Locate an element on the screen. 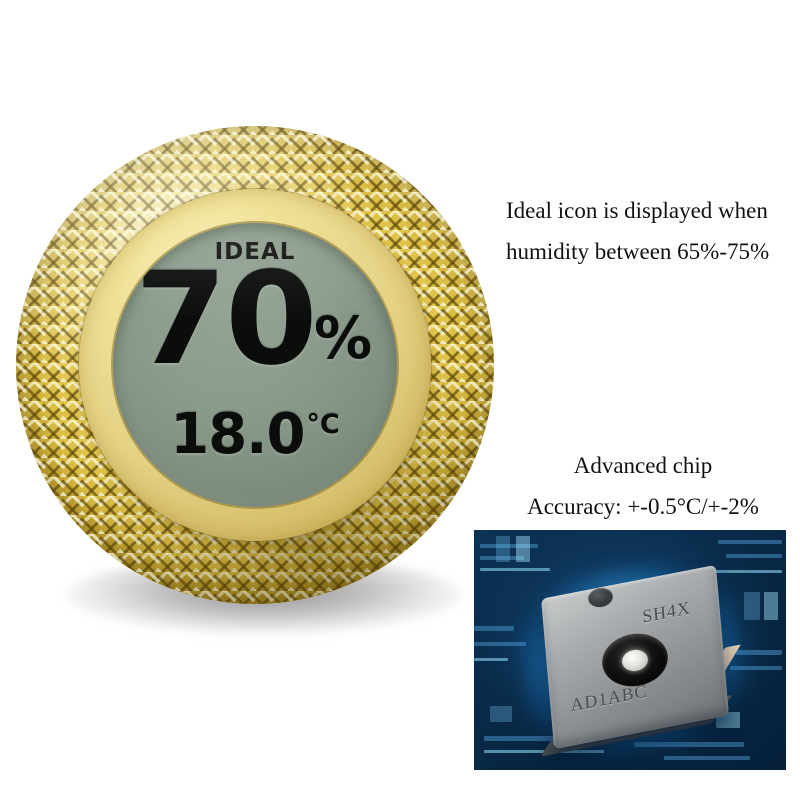  lcd-status-label-ideal: IDEAL is located at coordinates (255, 252).